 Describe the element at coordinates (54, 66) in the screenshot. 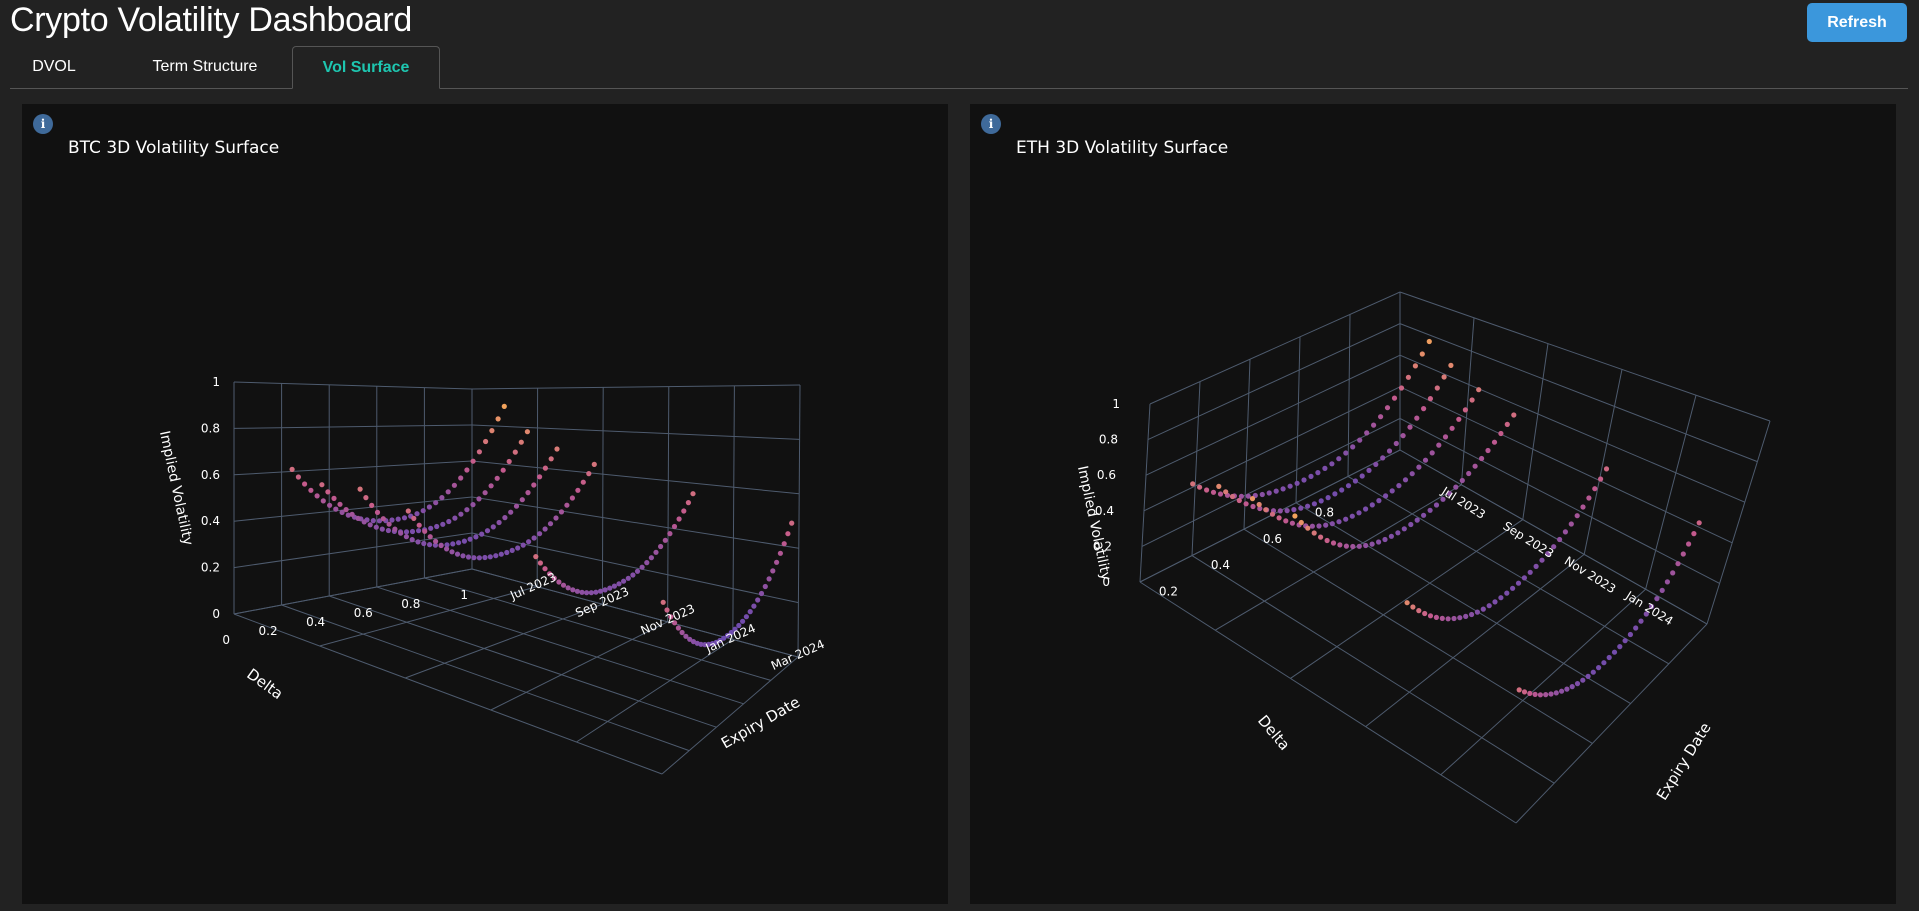

I see `tab-dvol: DVOL` at that location.